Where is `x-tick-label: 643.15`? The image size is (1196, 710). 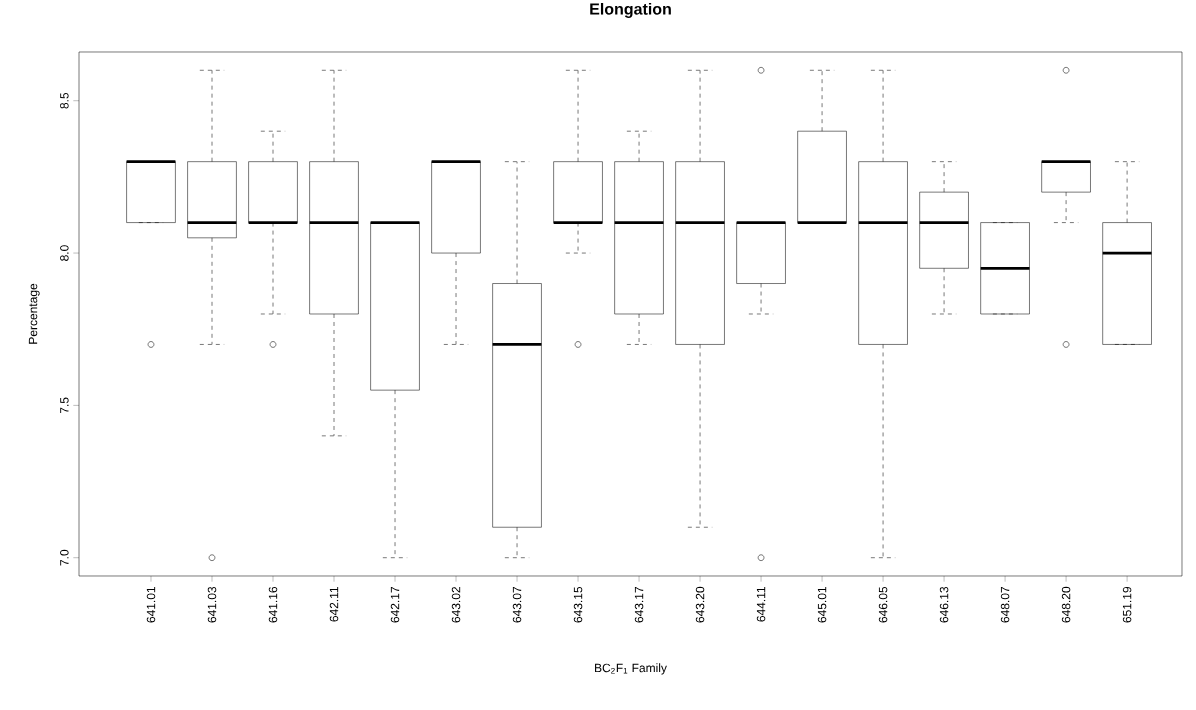
x-tick-label: 643.15 is located at coordinates (578, 604).